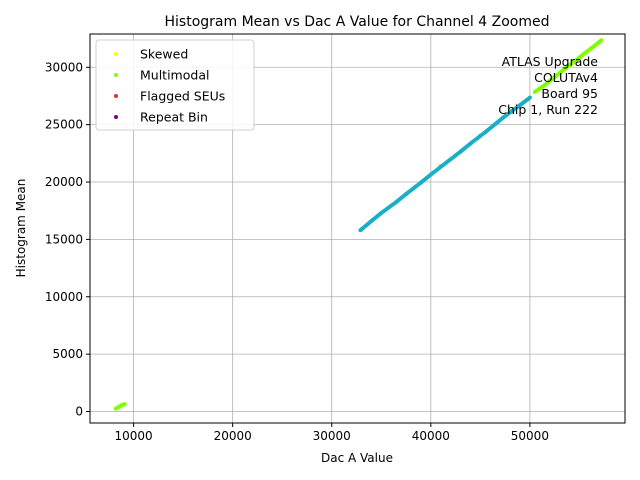 Image resolution: width=640 pixels, height=480 pixels. What do you see at coordinates (233, 436) in the screenshot?
I see `x-tick-label: 20000` at bounding box center [233, 436].